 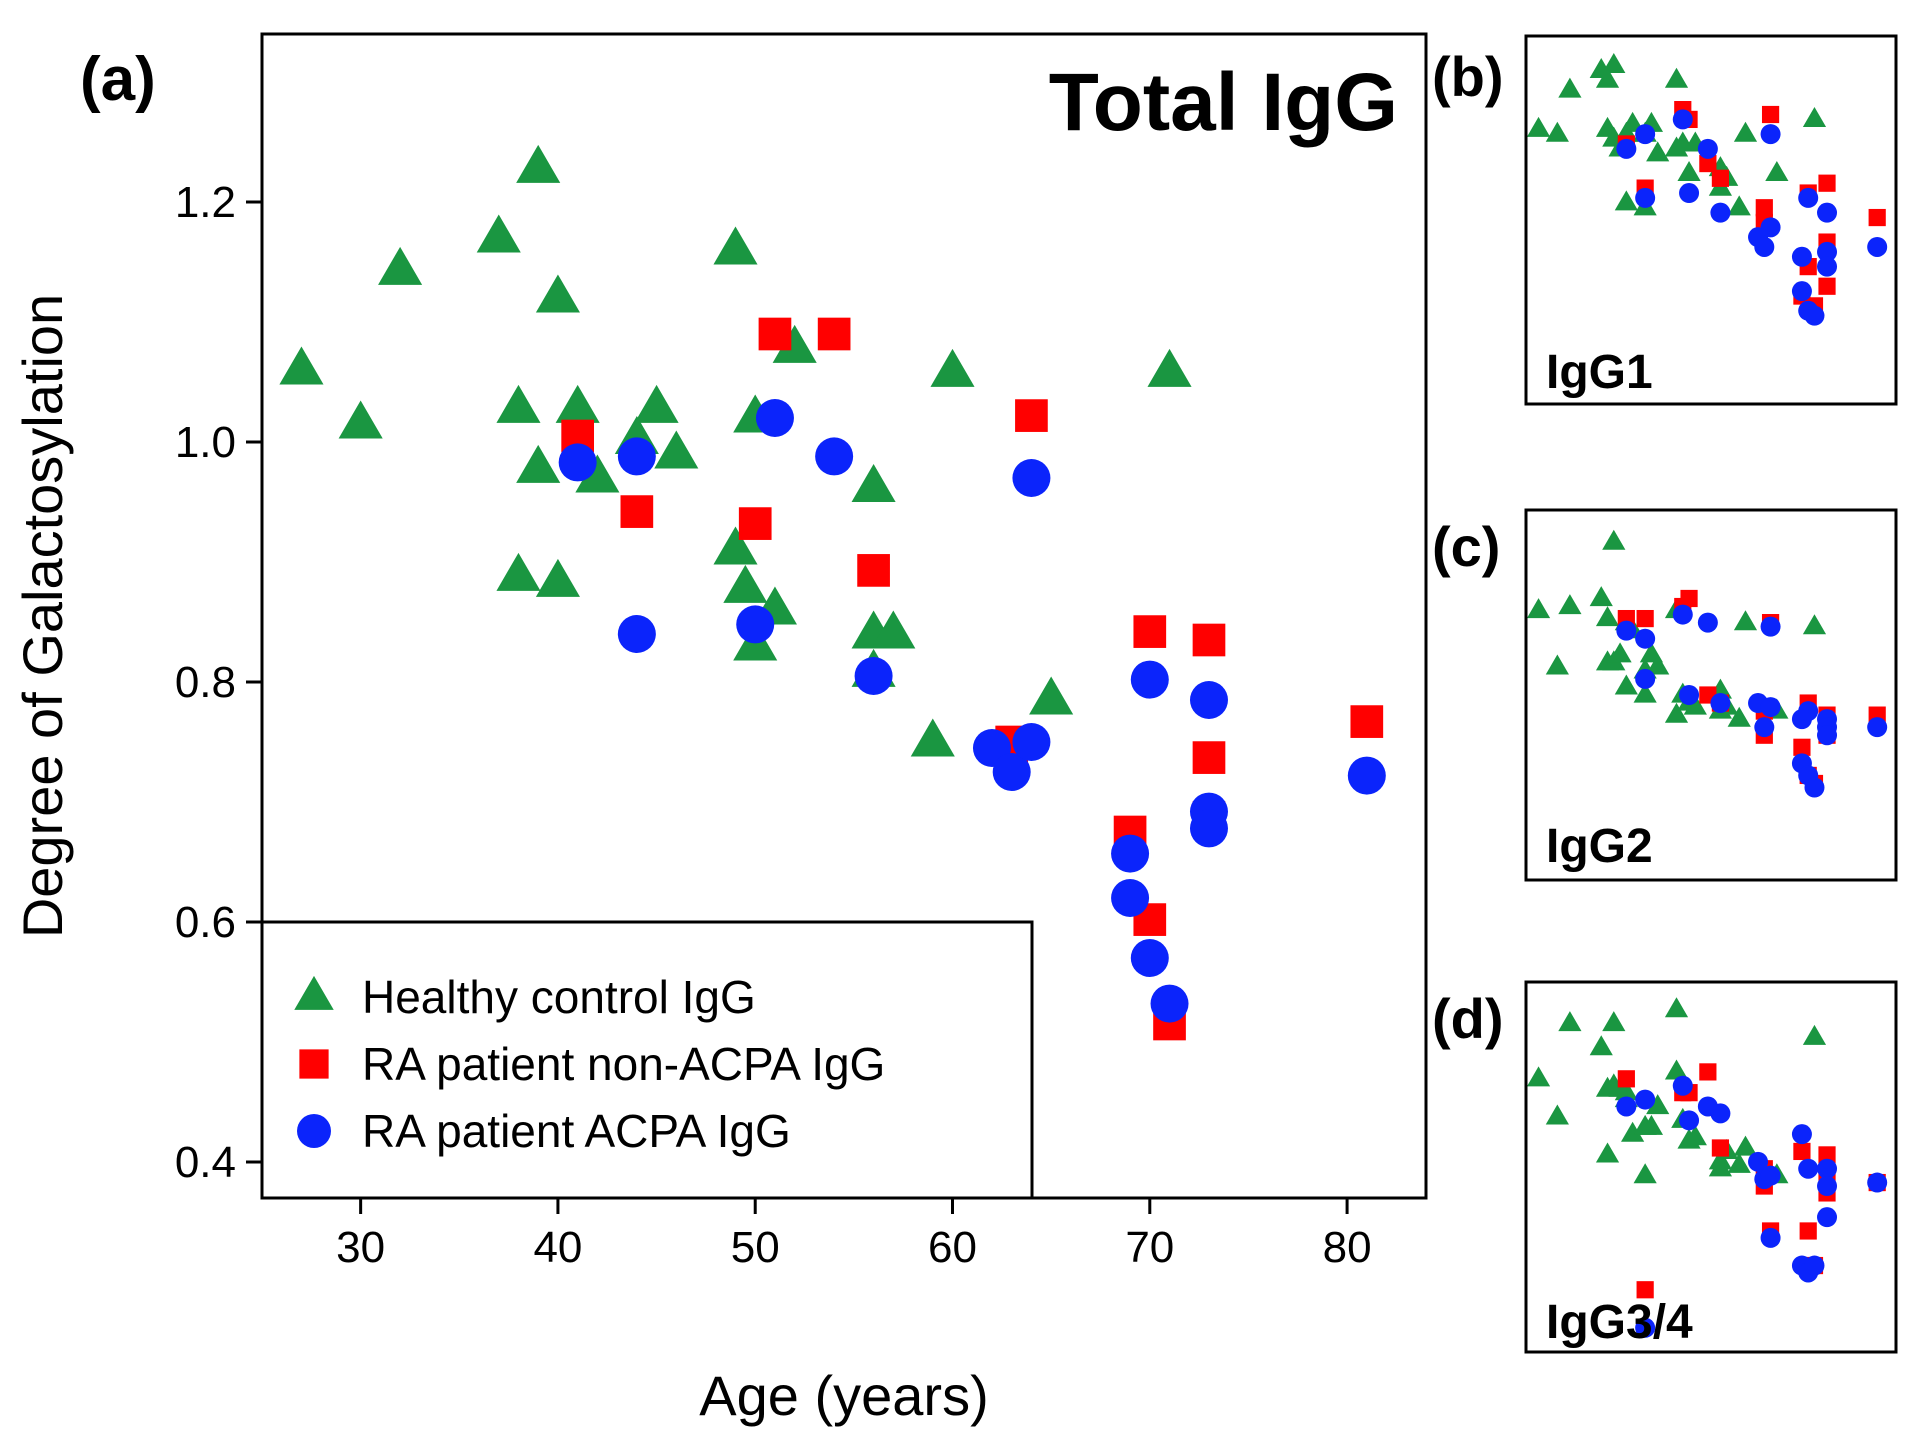 What do you see at coordinates (1619, 1322) in the screenshot?
I see `inset-igg34-title: IgG3/4` at bounding box center [1619, 1322].